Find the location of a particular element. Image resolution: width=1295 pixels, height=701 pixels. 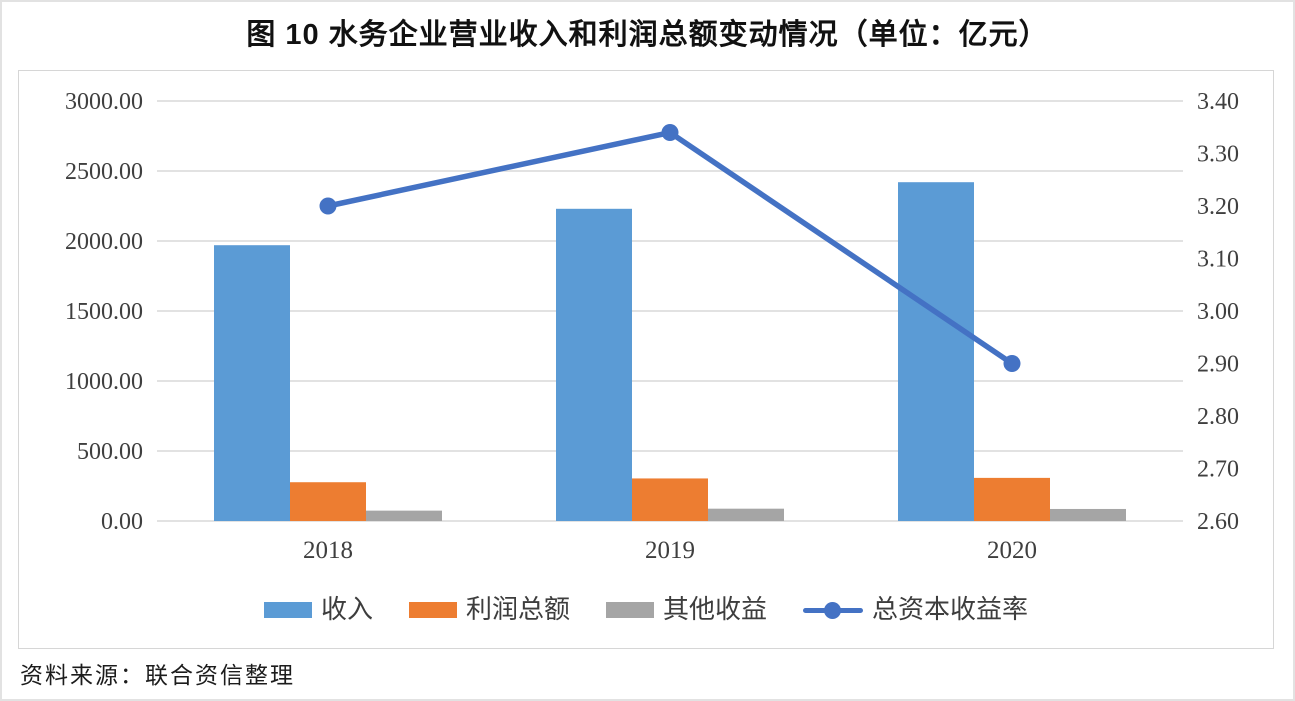

right-axis-tick: 2.90 is located at coordinates (1218, 365).